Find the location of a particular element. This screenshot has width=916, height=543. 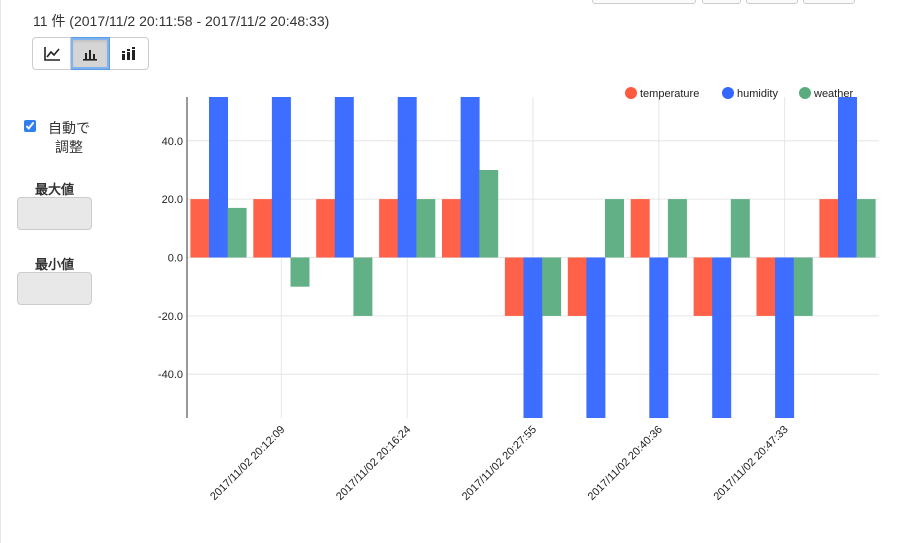

y-tick-label: 40.0 is located at coordinates (172, 142).